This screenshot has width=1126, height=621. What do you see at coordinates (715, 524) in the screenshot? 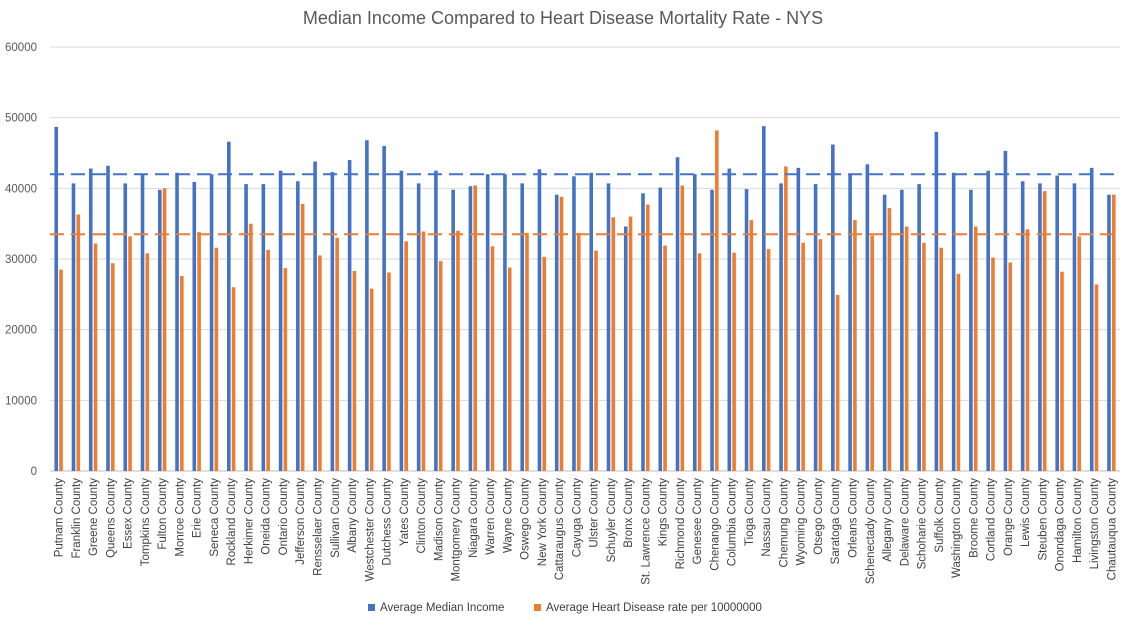
I see `x-tick-label: Chenango County` at bounding box center [715, 524].